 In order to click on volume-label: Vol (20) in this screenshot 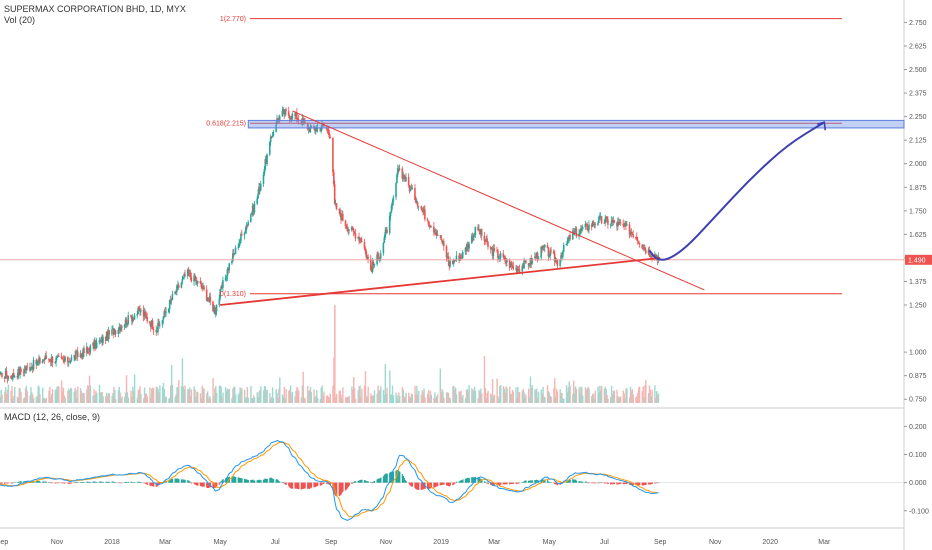, I will do `click(20, 20)`.